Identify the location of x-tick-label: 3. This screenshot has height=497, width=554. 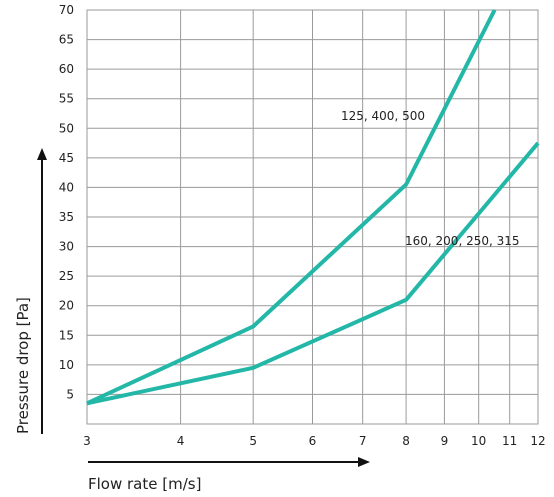
(87, 441).